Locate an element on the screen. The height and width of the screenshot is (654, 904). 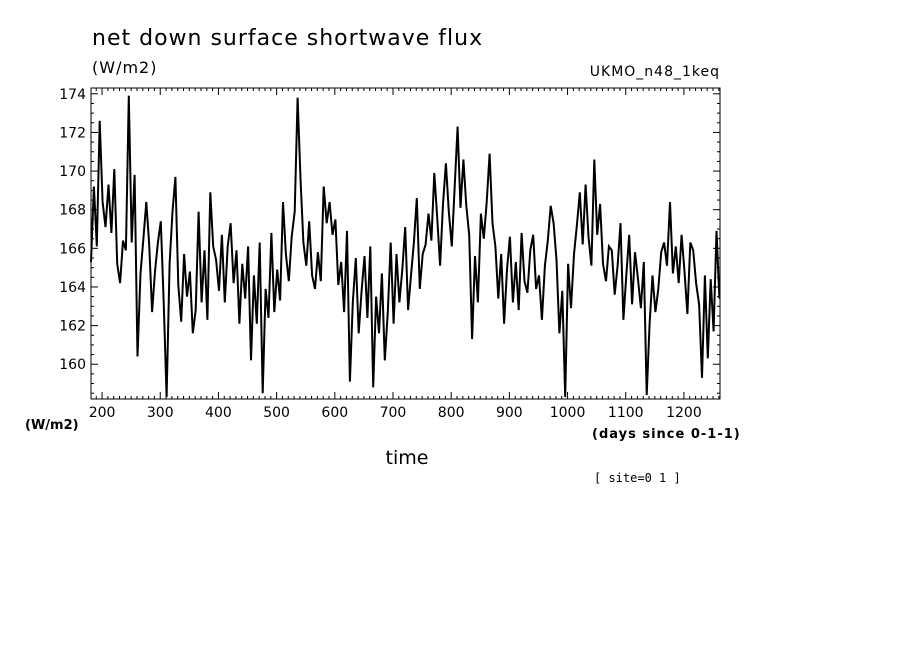
x-tick-label: 700 is located at coordinates (393, 413).